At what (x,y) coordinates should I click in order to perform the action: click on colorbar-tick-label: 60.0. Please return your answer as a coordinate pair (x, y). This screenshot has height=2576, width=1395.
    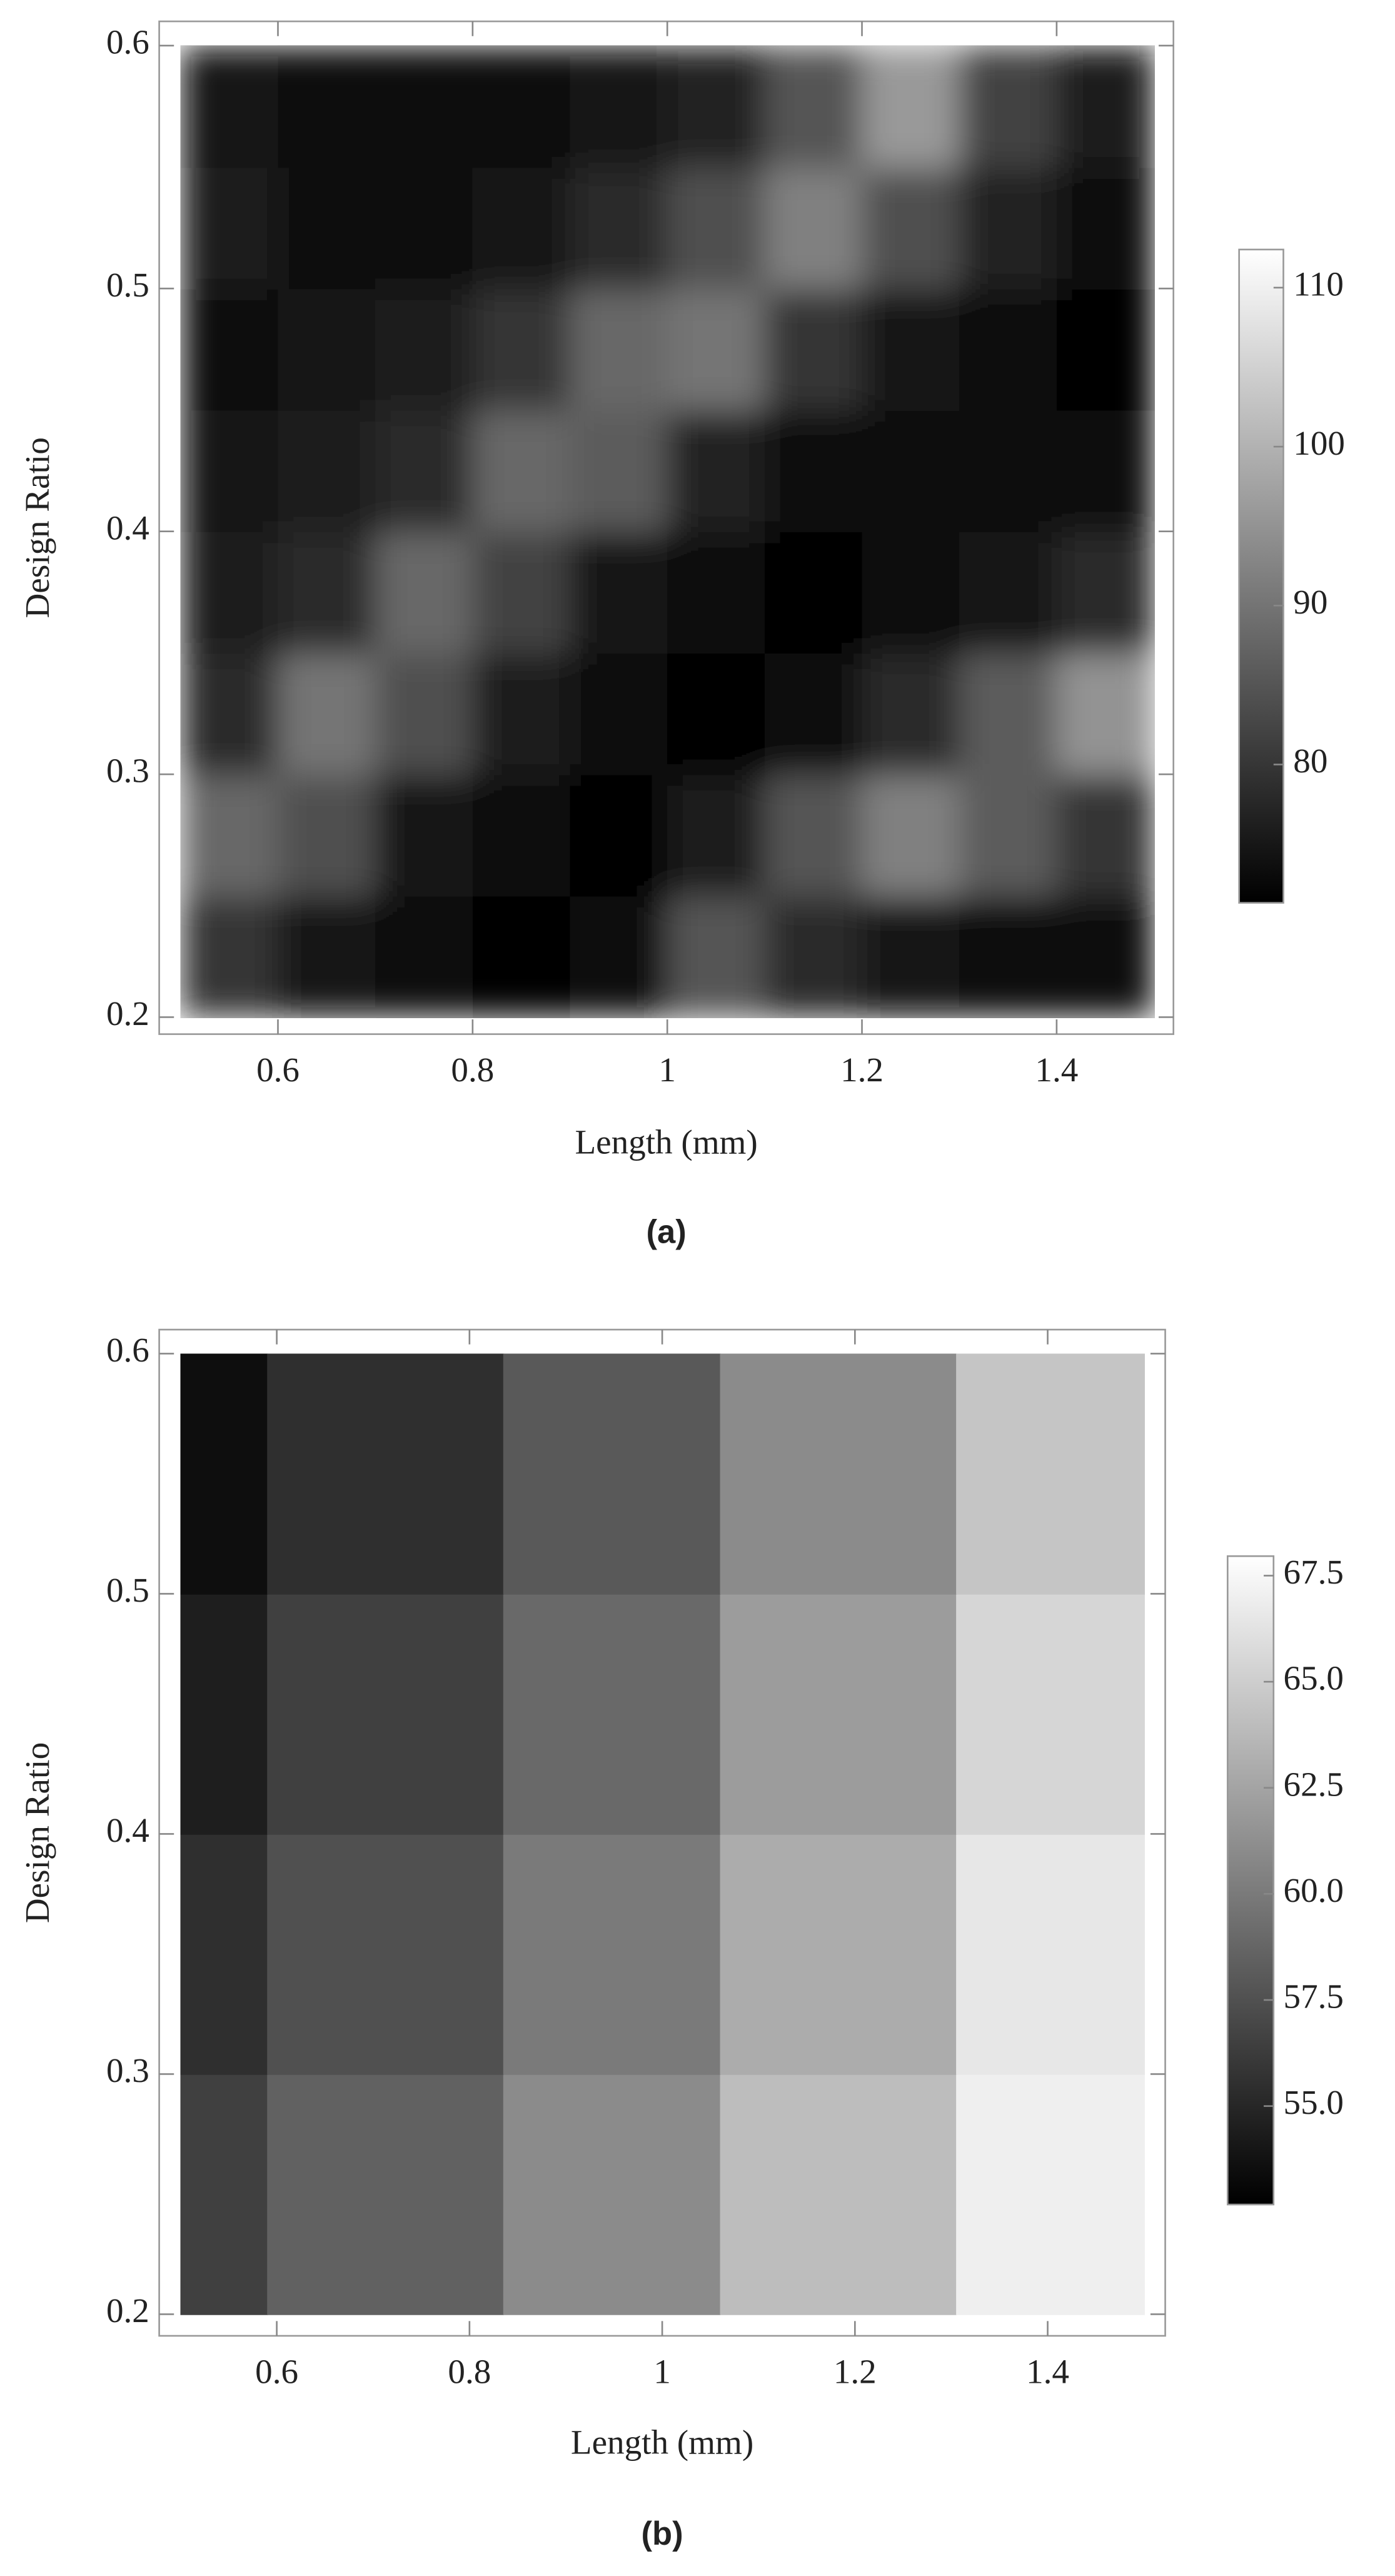
    Looking at the image, I should click on (1314, 1890).